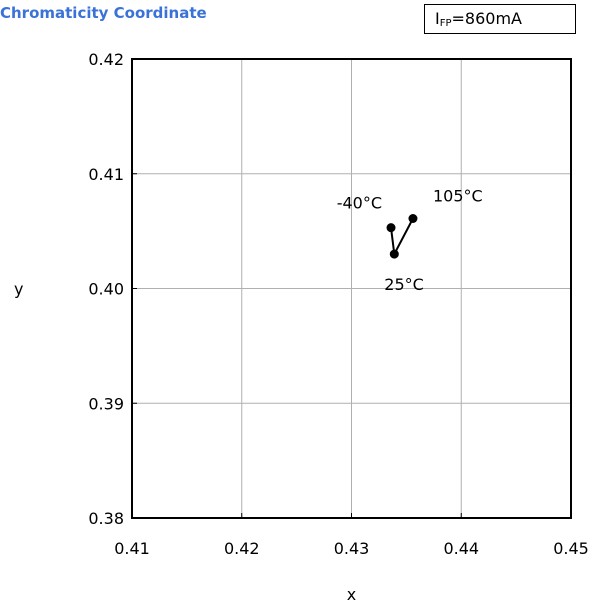  What do you see at coordinates (106, 174) in the screenshot?
I see `y-tick-label: 0.41` at bounding box center [106, 174].